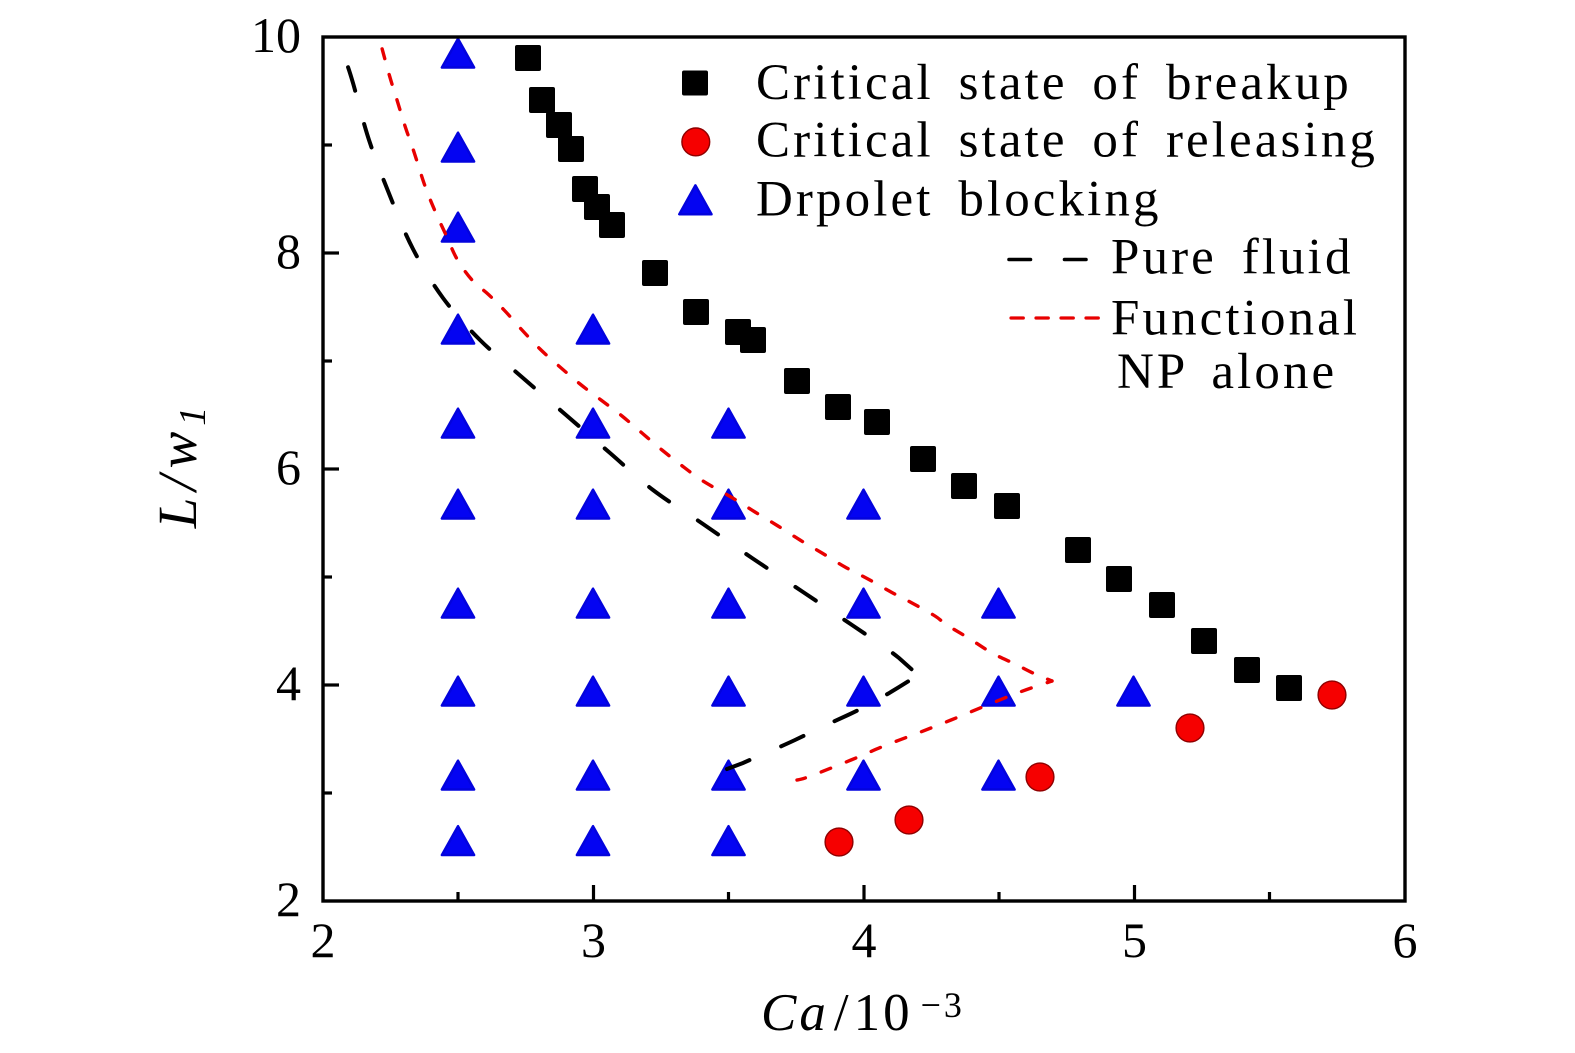 This screenshot has height=1053, width=1575. I want to click on svg-text: Pure fluid, so click(1232, 258).